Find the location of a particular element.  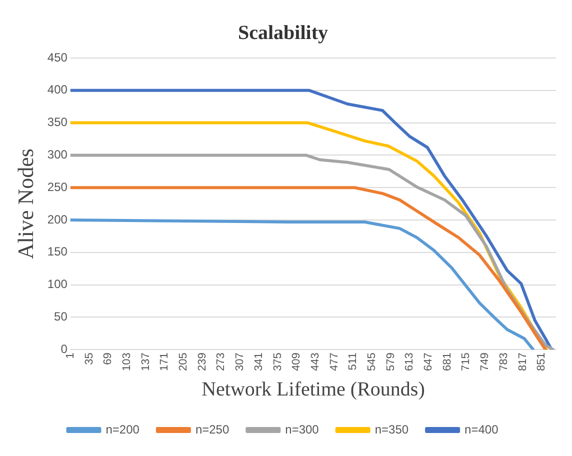

y-axis-title: Alive Nodes is located at coordinates (25, 204).